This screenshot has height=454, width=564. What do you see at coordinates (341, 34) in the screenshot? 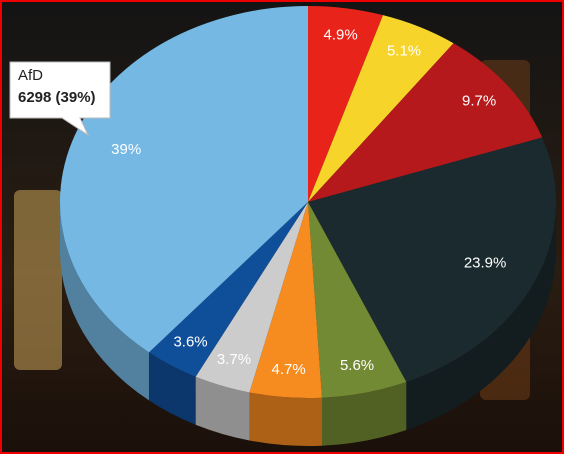
I see `data-label: 4.9%` at bounding box center [341, 34].